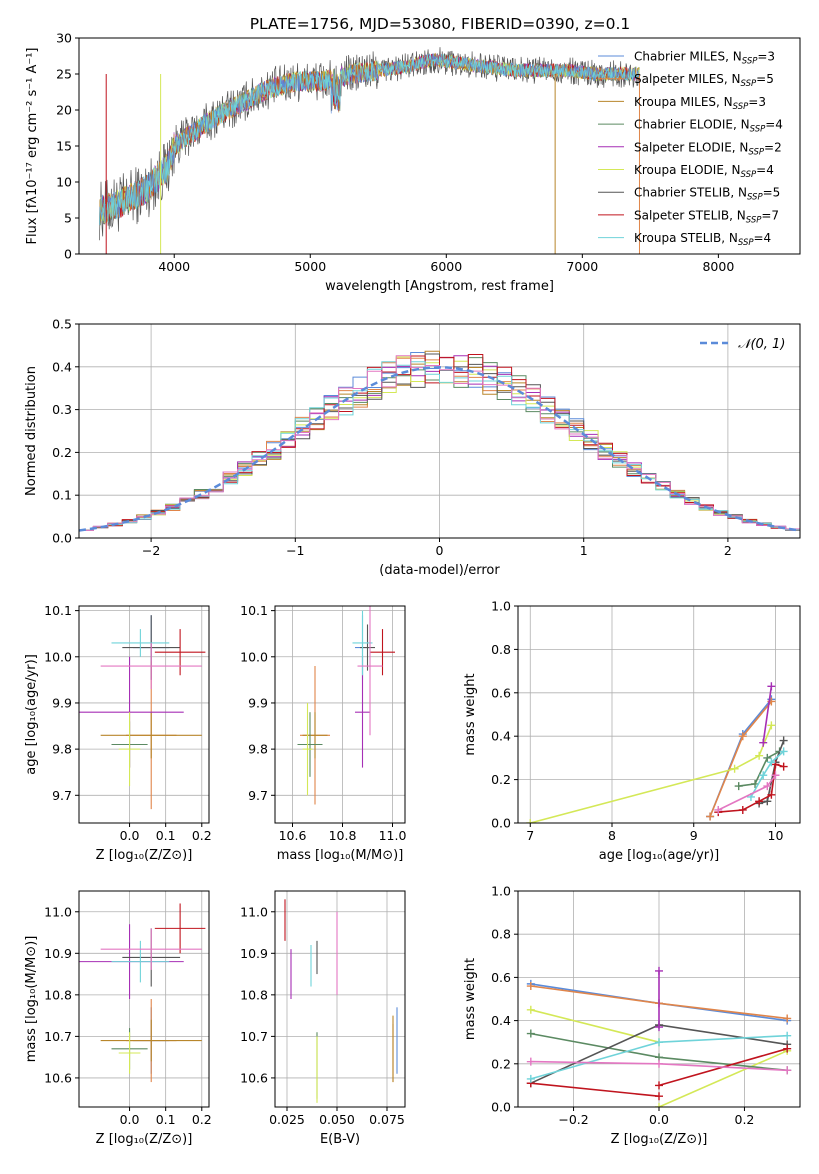 The image size is (819, 1174). I want to click on y-tick-label: 0.0, so click(501, 1107).